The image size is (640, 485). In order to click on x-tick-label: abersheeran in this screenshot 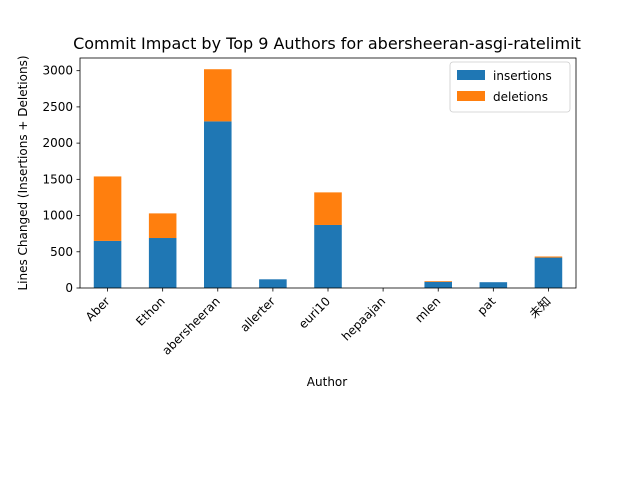, I will do `click(191, 326)`.